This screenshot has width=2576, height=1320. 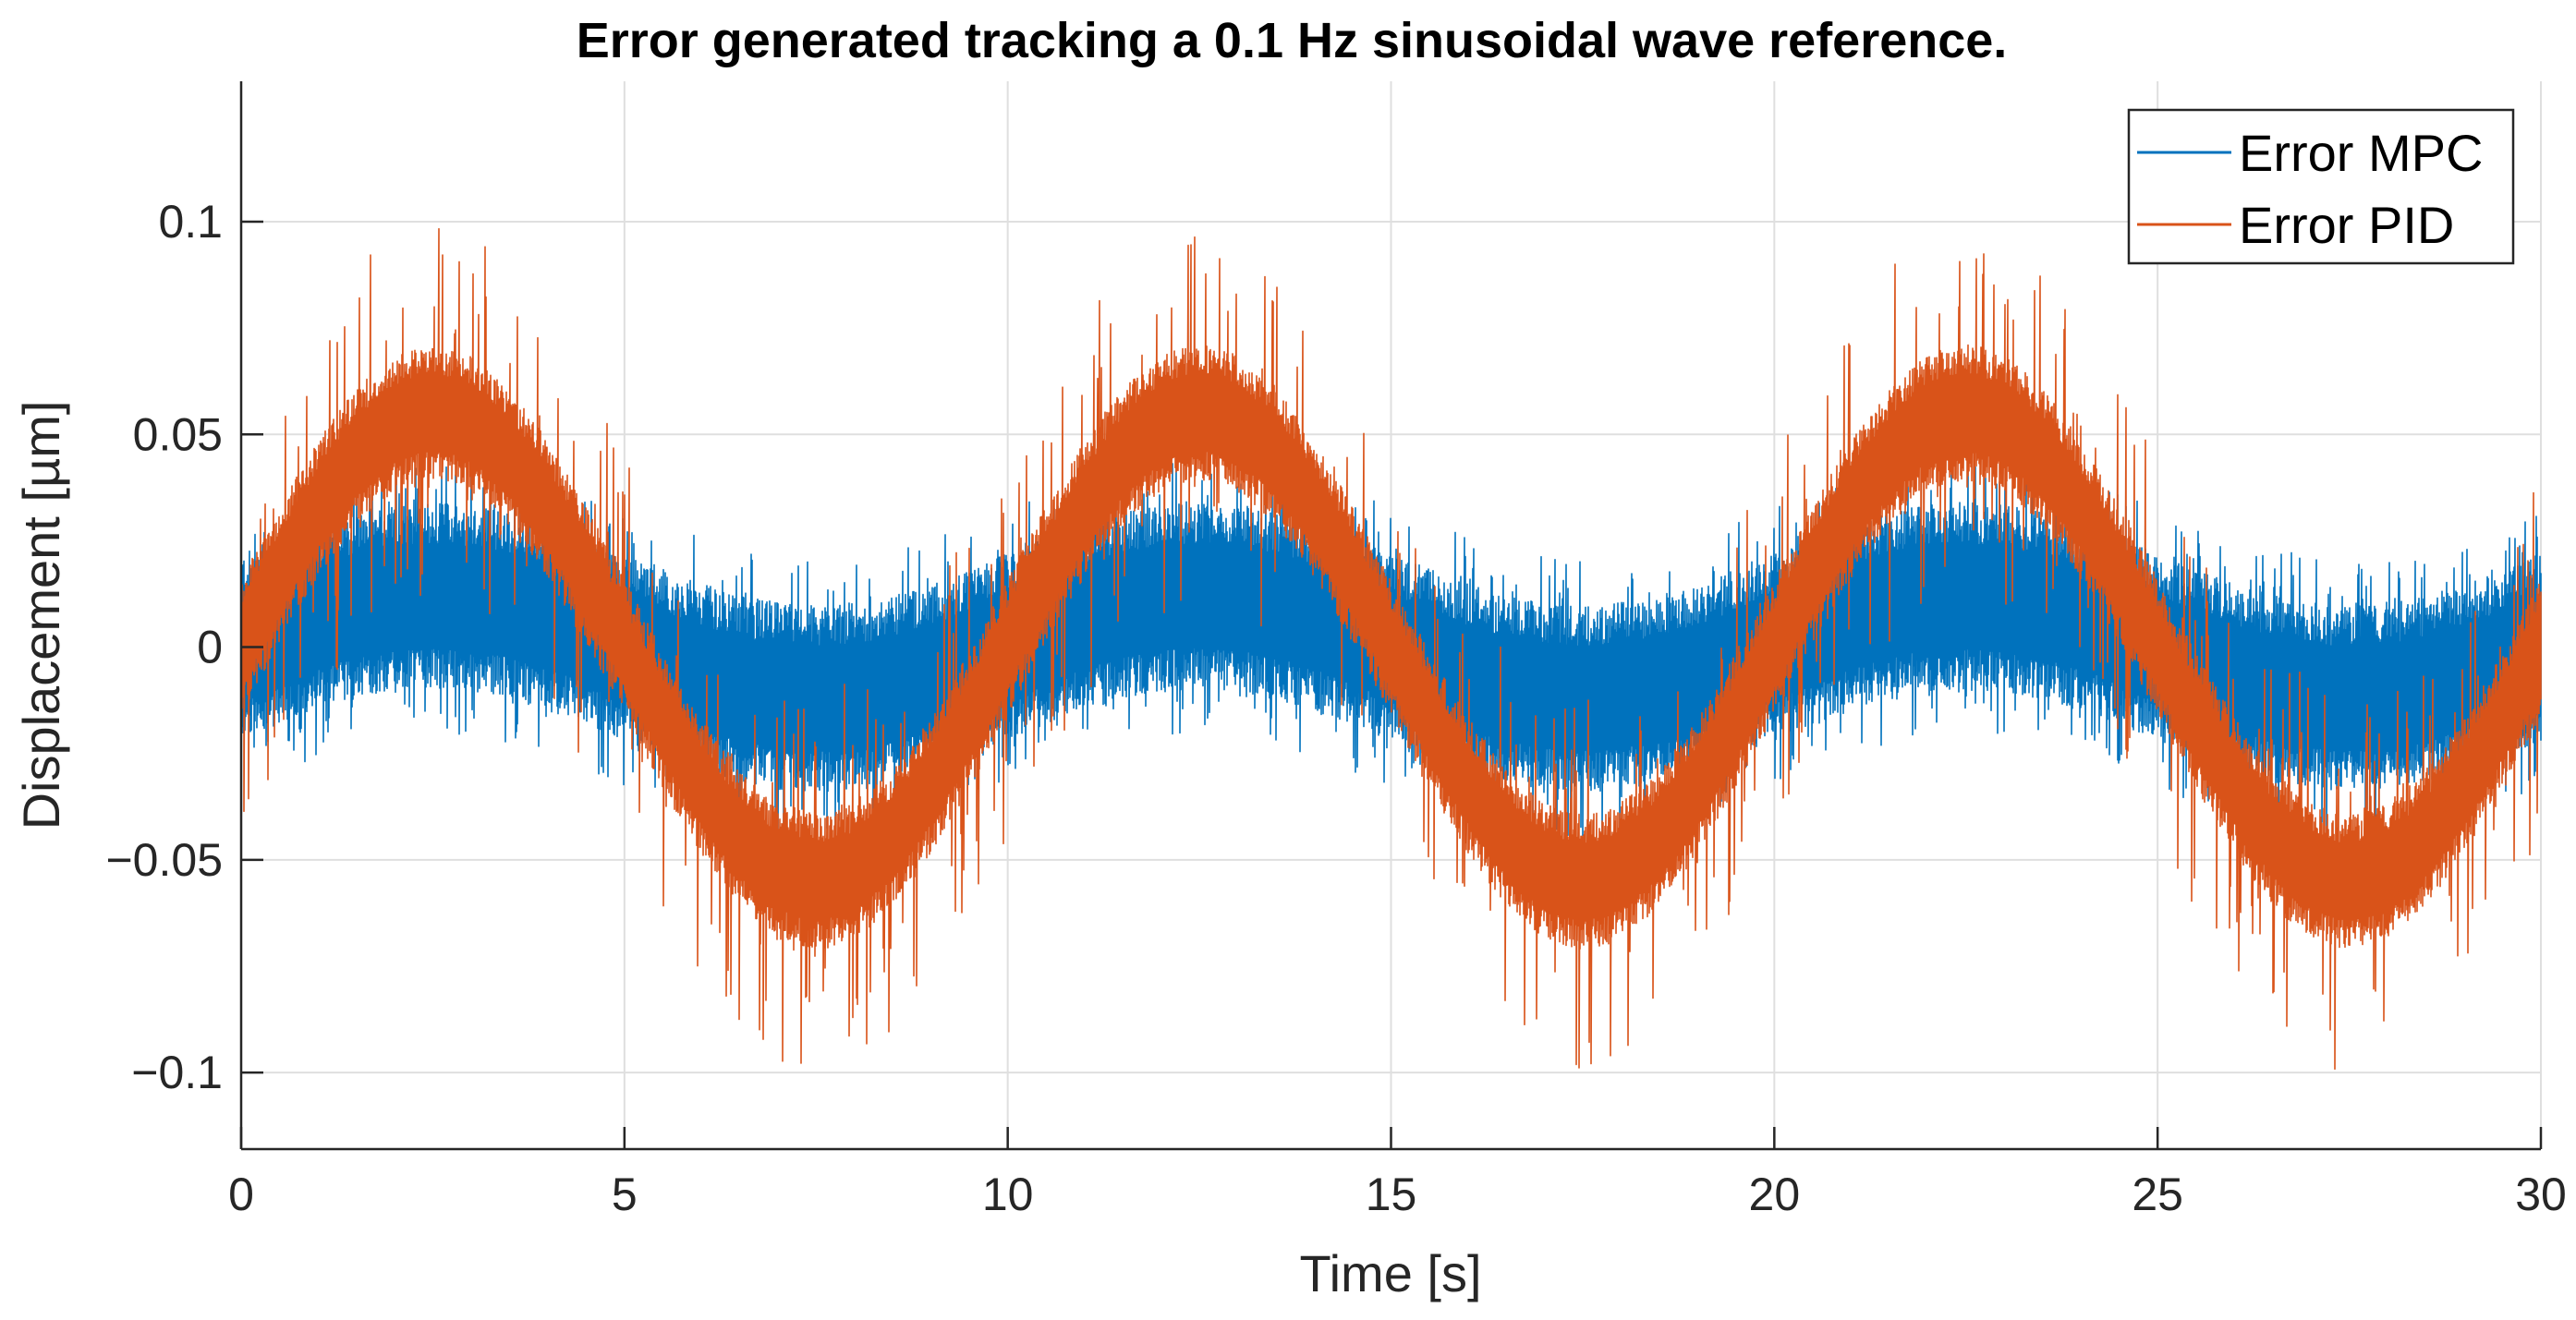 I want to click on legend-box, so click(x=2321, y=186).